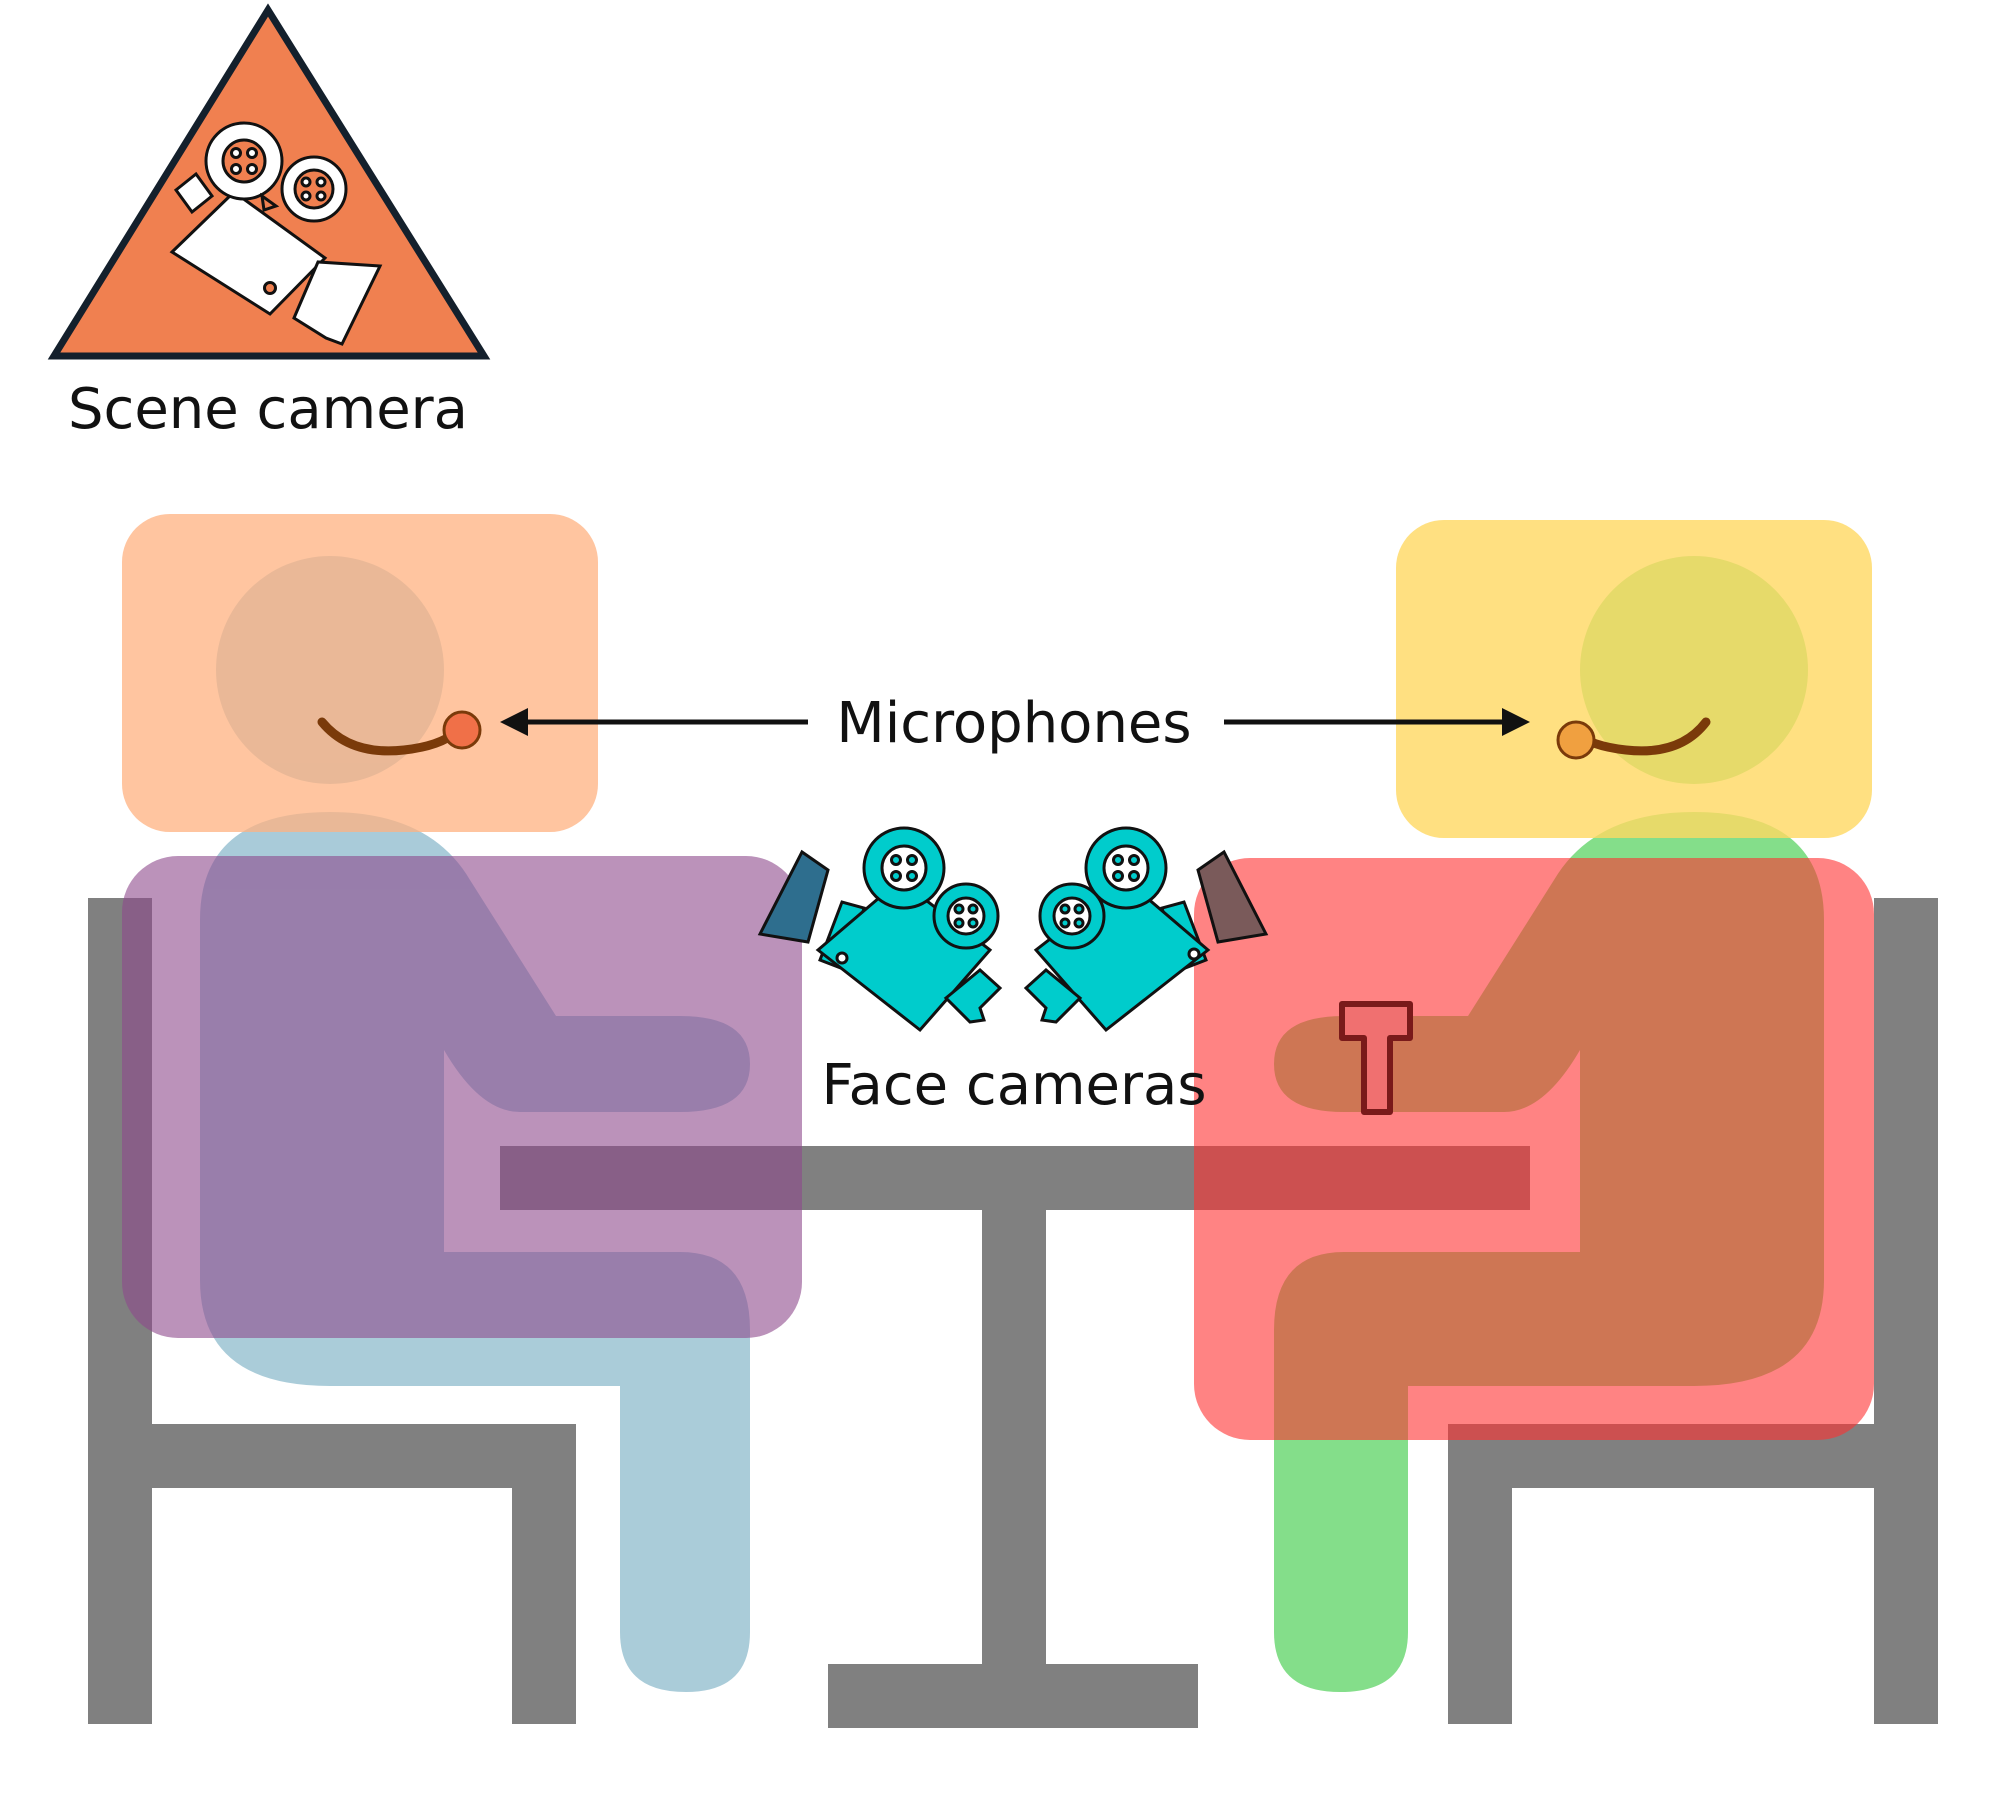 This screenshot has height=1819, width=2000. What do you see at coordinates (462, 1097) in the screenshot?
I see `person-left-body-box` at bounding box center [462, 1097].